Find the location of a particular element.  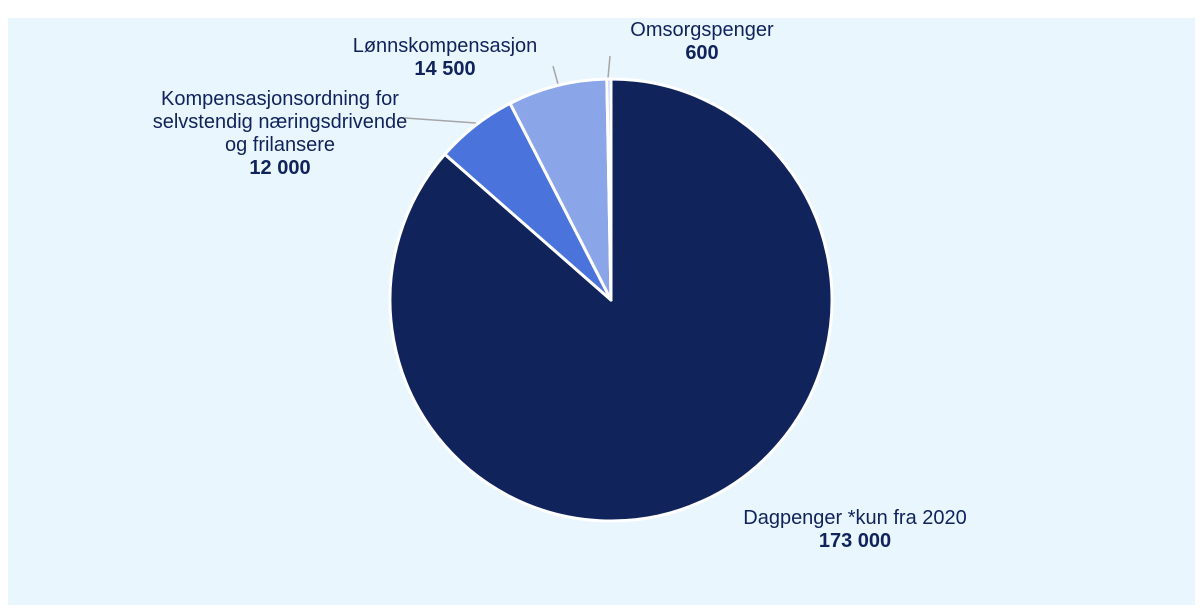

category-label: Lønnskompensasjon is located at coordinates (445, 46).